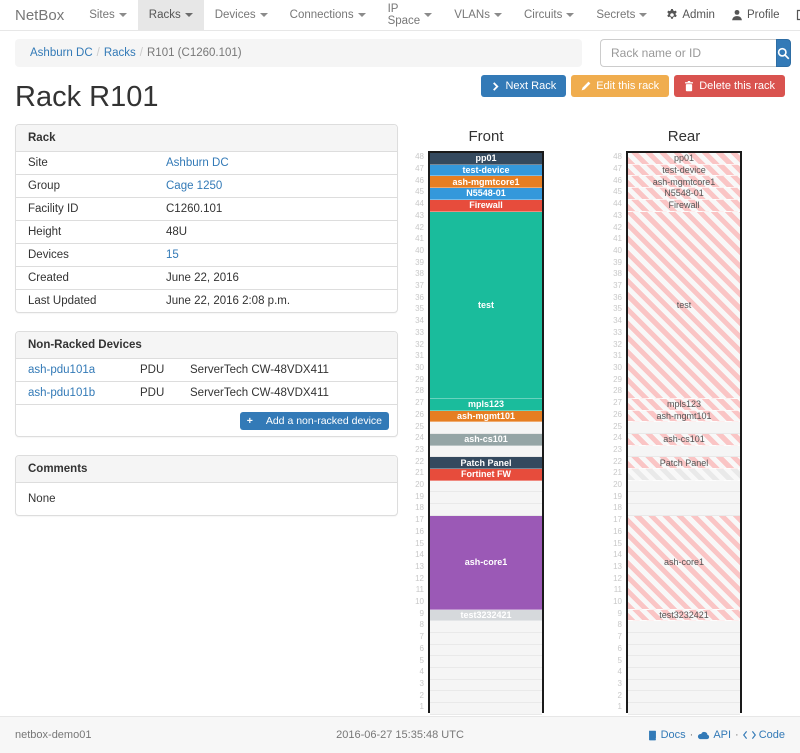  Describe the element at coordinates (197, 163) in the screenshot. I see `attribute-value-site: Ashburn DC` at that location.